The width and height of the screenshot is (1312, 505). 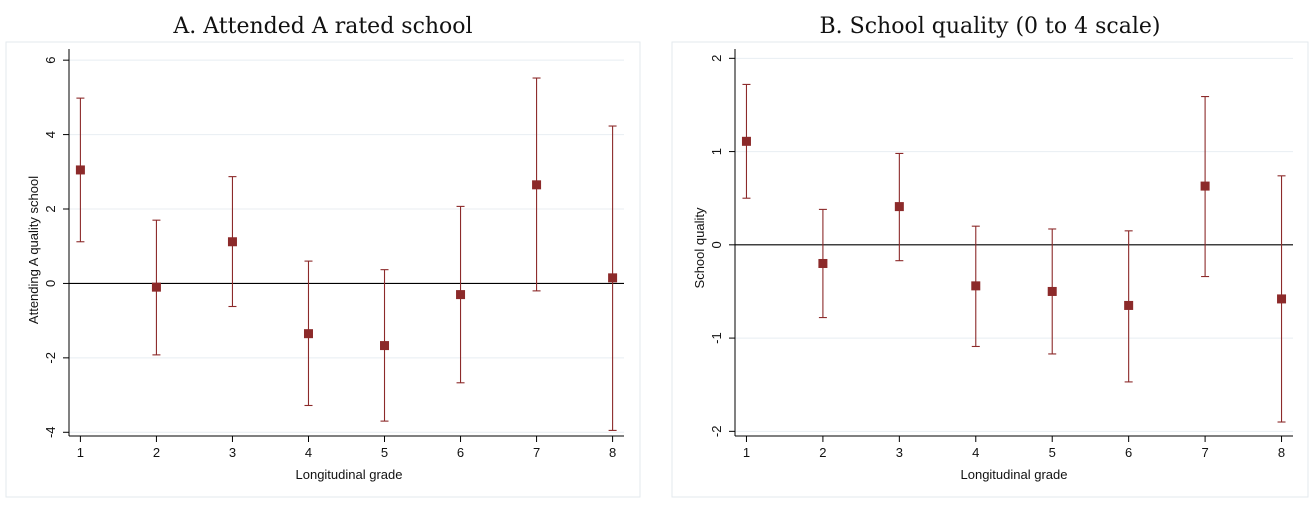 I want to click on panel-a-x-tick-label: 3, so click(x=232, y=452).